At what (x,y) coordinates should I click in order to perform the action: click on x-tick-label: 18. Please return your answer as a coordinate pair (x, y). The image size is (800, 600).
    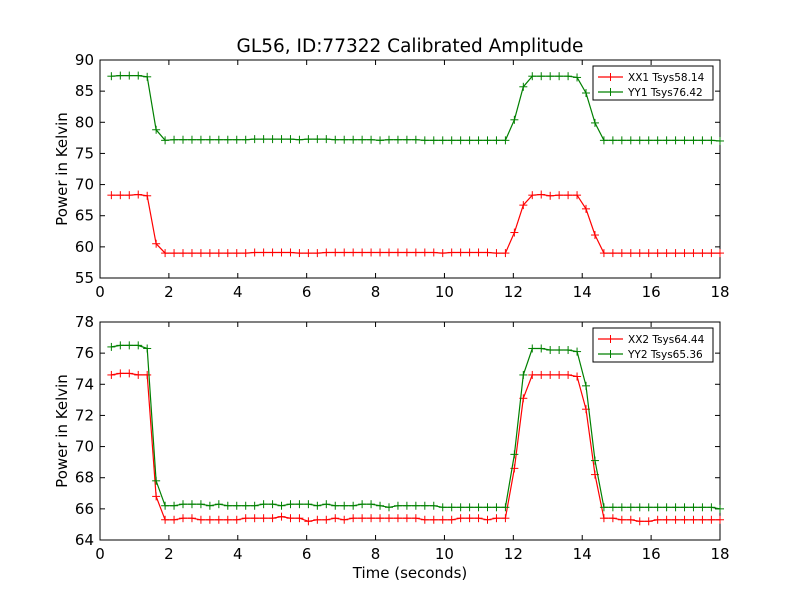
    Looking at the image, I should click on (719, 292).